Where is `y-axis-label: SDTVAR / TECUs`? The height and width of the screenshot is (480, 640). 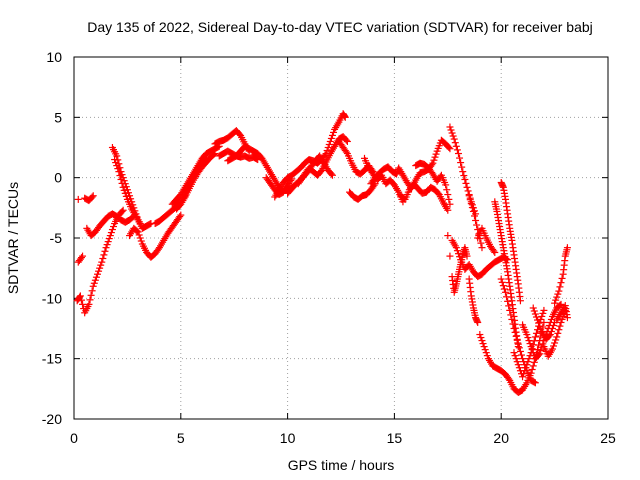
y-axis-label: SDTVAR / TECUs is located at coordinates (13, 238).